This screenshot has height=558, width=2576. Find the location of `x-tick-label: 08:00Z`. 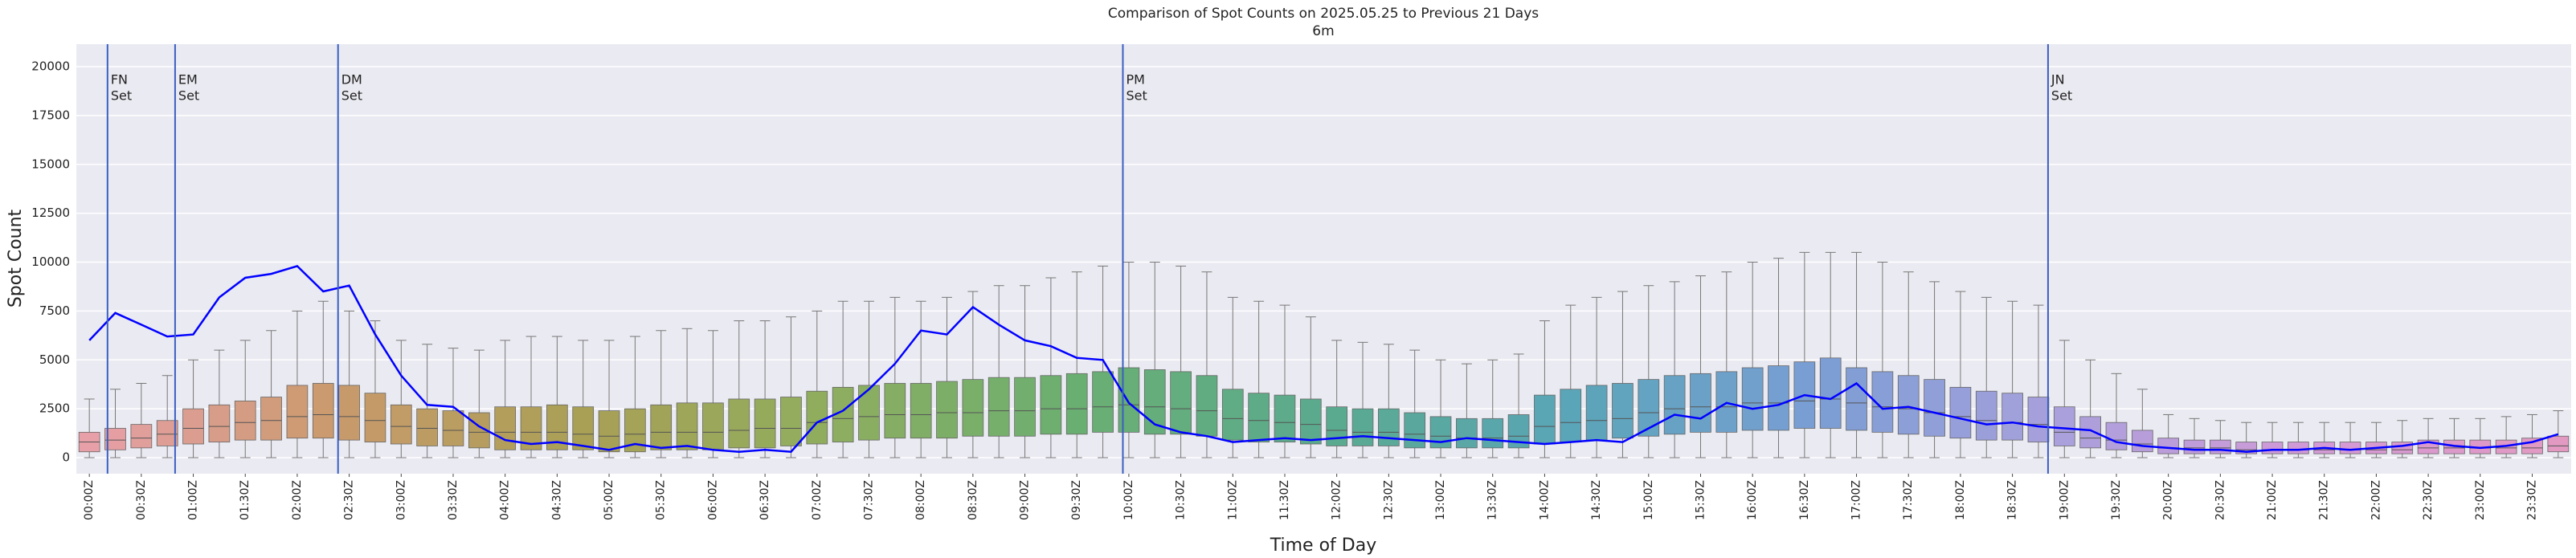

x-tick-label: 08:00Z is located at coordinates (920, 500).